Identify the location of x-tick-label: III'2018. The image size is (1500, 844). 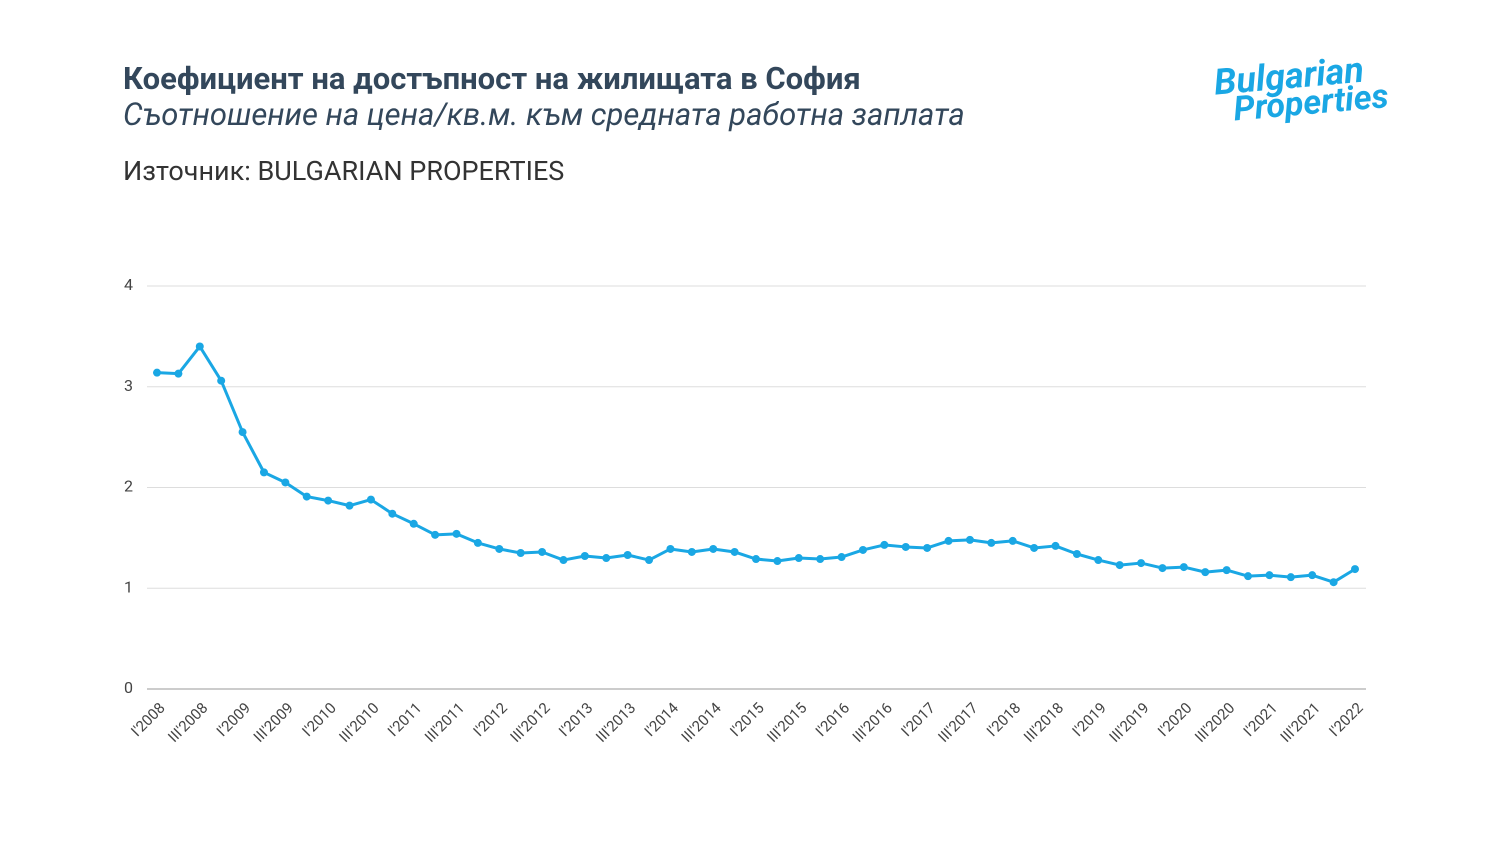
(1043, 722).